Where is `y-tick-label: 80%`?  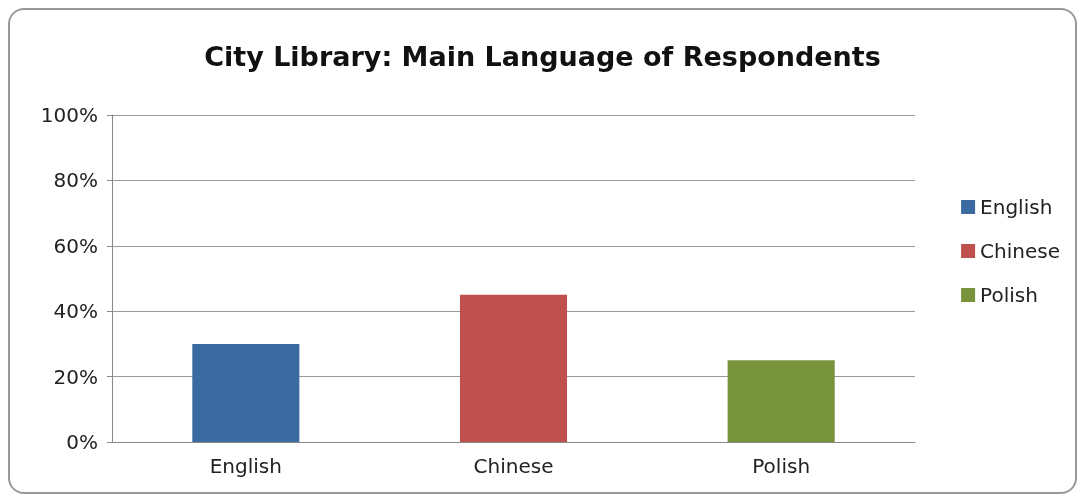
y-tick-label: 80% is located at coordinates (75, 180).